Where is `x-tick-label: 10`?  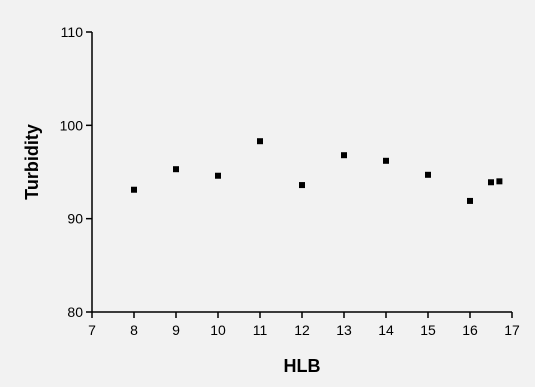 x-tick-label: 10 is located at coordinates (218, 330).